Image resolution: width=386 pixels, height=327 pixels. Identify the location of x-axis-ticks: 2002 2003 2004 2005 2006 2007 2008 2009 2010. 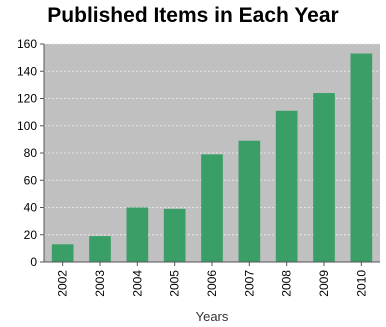
(212, 279).